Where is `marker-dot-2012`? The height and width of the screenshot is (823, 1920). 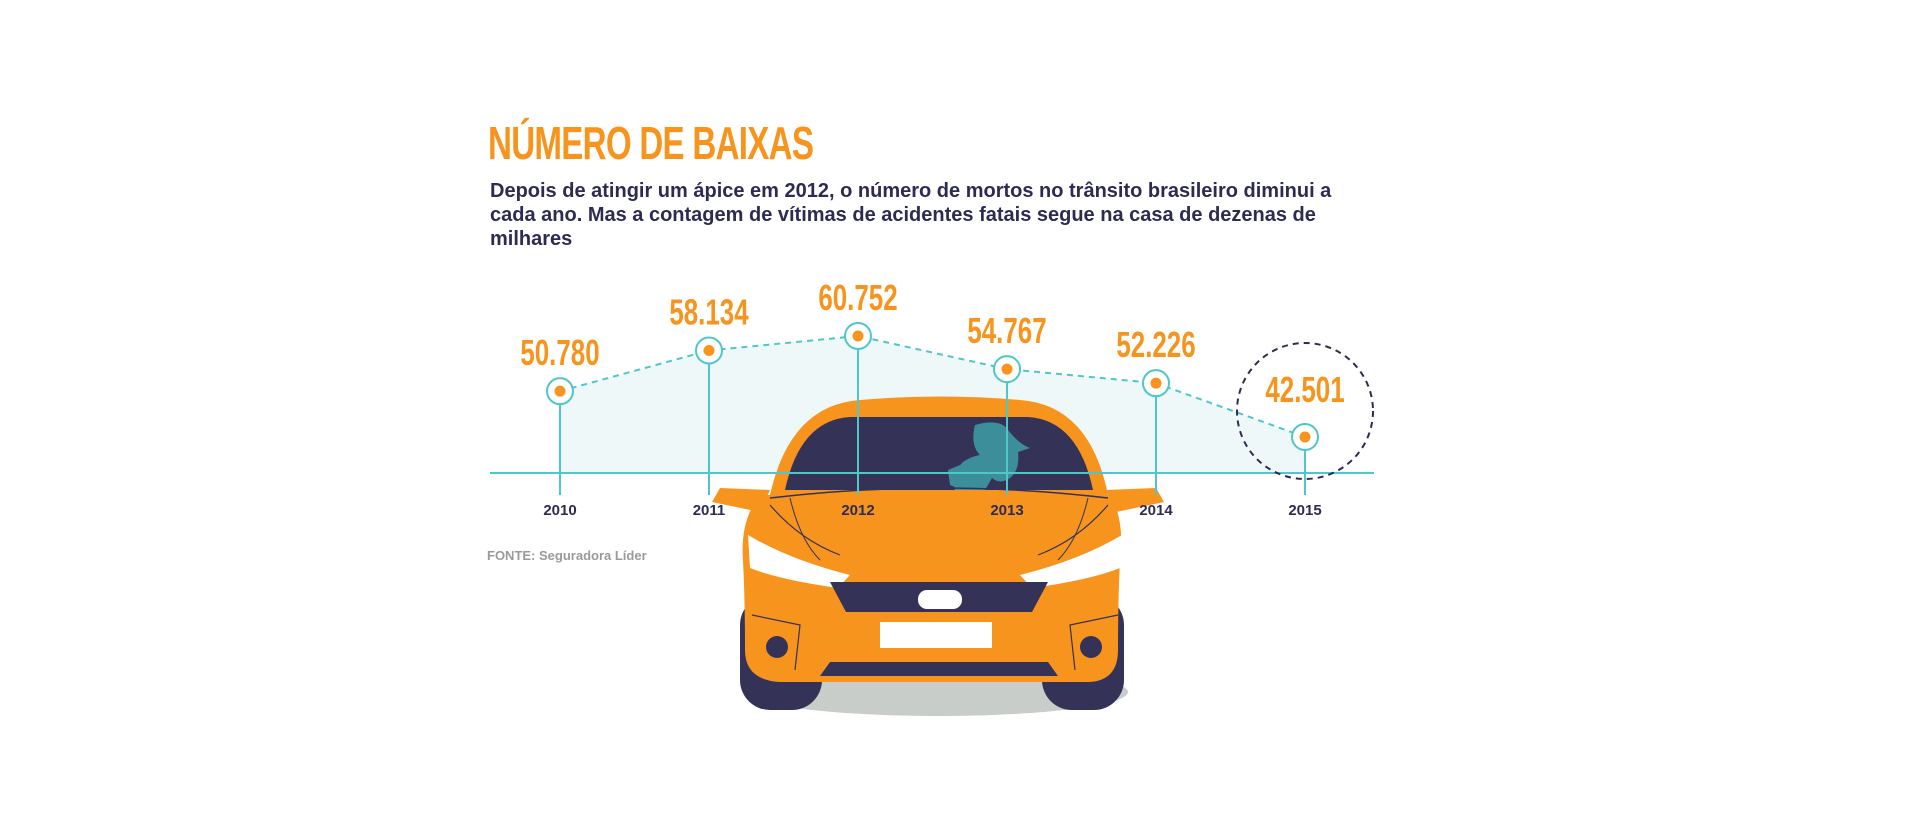 marker-dot-2012 is located at coordinates (858, 336).